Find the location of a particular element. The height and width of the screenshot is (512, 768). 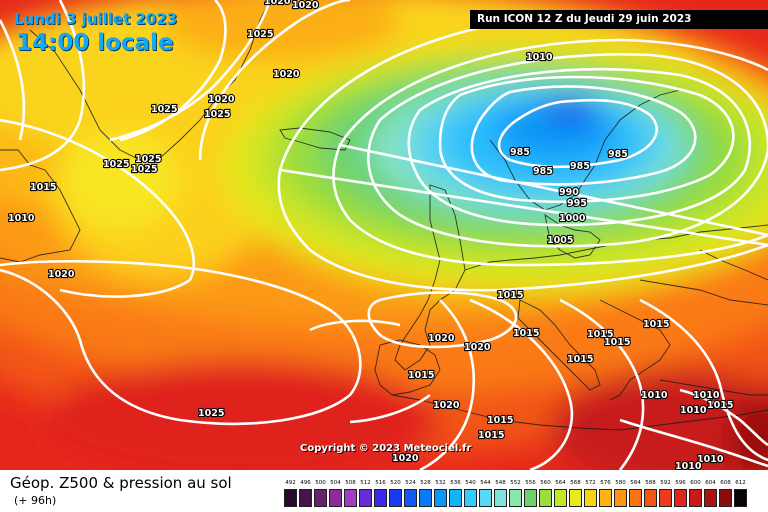

legend-label: 560 is located at coordinates (545, 483).